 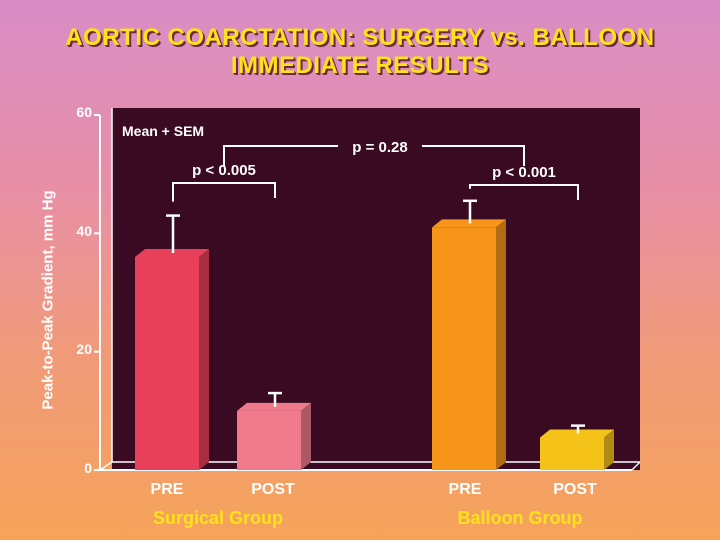 I want to click on group-label: Surgical Group, so click(x=218, y=518).